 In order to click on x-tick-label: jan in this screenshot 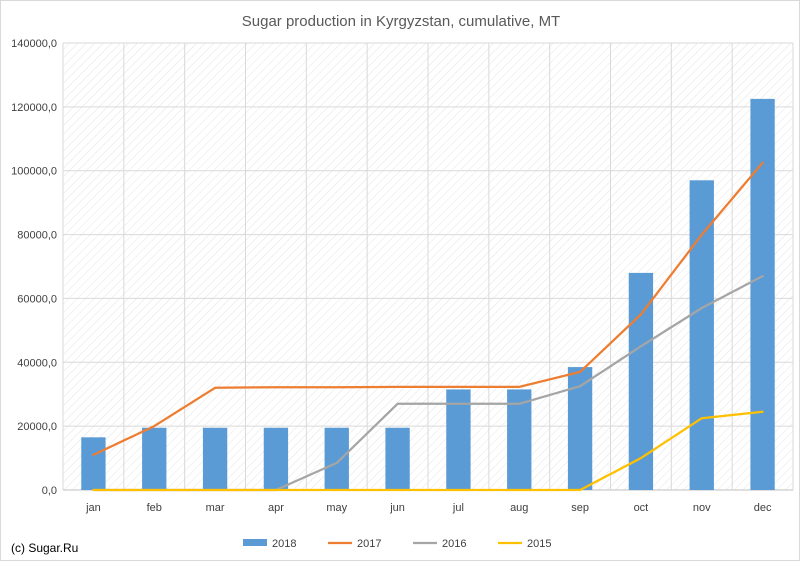, I will do `click(93, 508)`.